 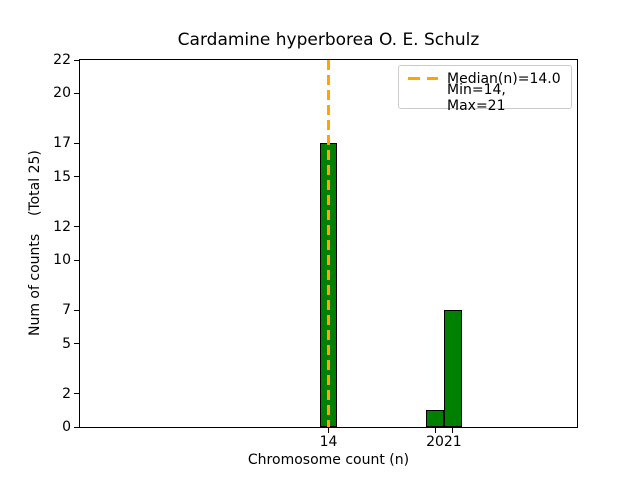 What do you see at coordinates (328, 40) in the screenshot?
I see `chart-title: Cardamine hyperborea O. E. Schulz` at bounding box center [328, 40].